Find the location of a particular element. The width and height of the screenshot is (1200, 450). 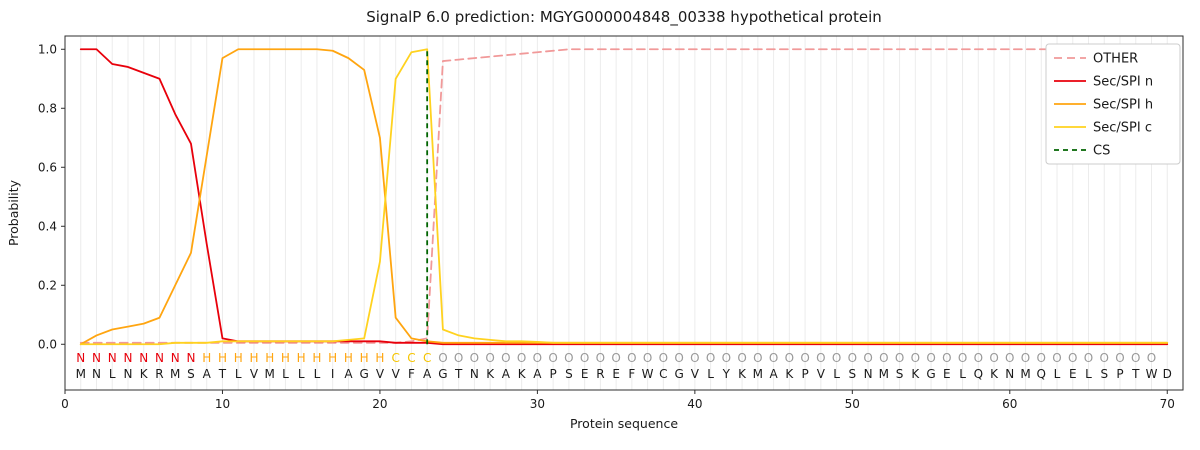

y-axis-ticks: 0.0 0.2 0.4 0.6 0.8 1.0 is located at coordinates (51, 196).